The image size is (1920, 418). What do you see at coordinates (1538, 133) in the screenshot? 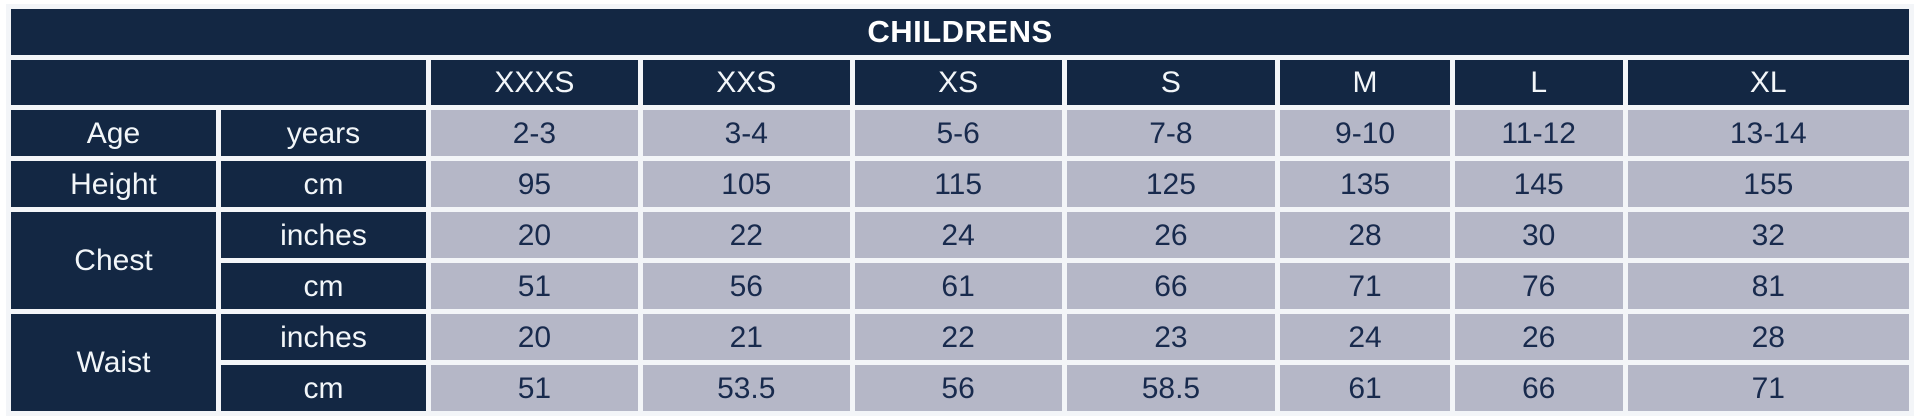
I see `cell-age-l: 11-12` at bounding box center [1538, 133].